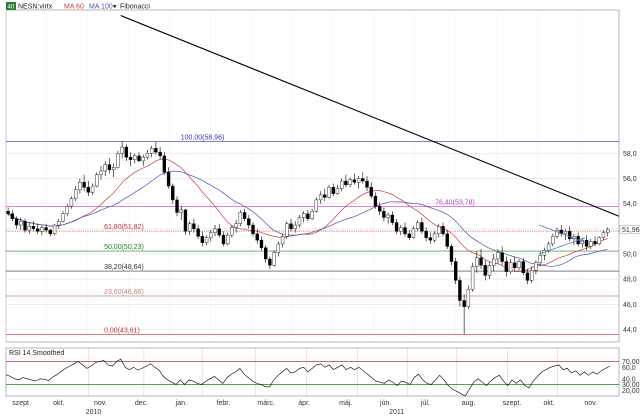  What do you see at coordinates (11, 7) in the screenshot?
I see `badge-label: 40` at bounding box center [11, 7].